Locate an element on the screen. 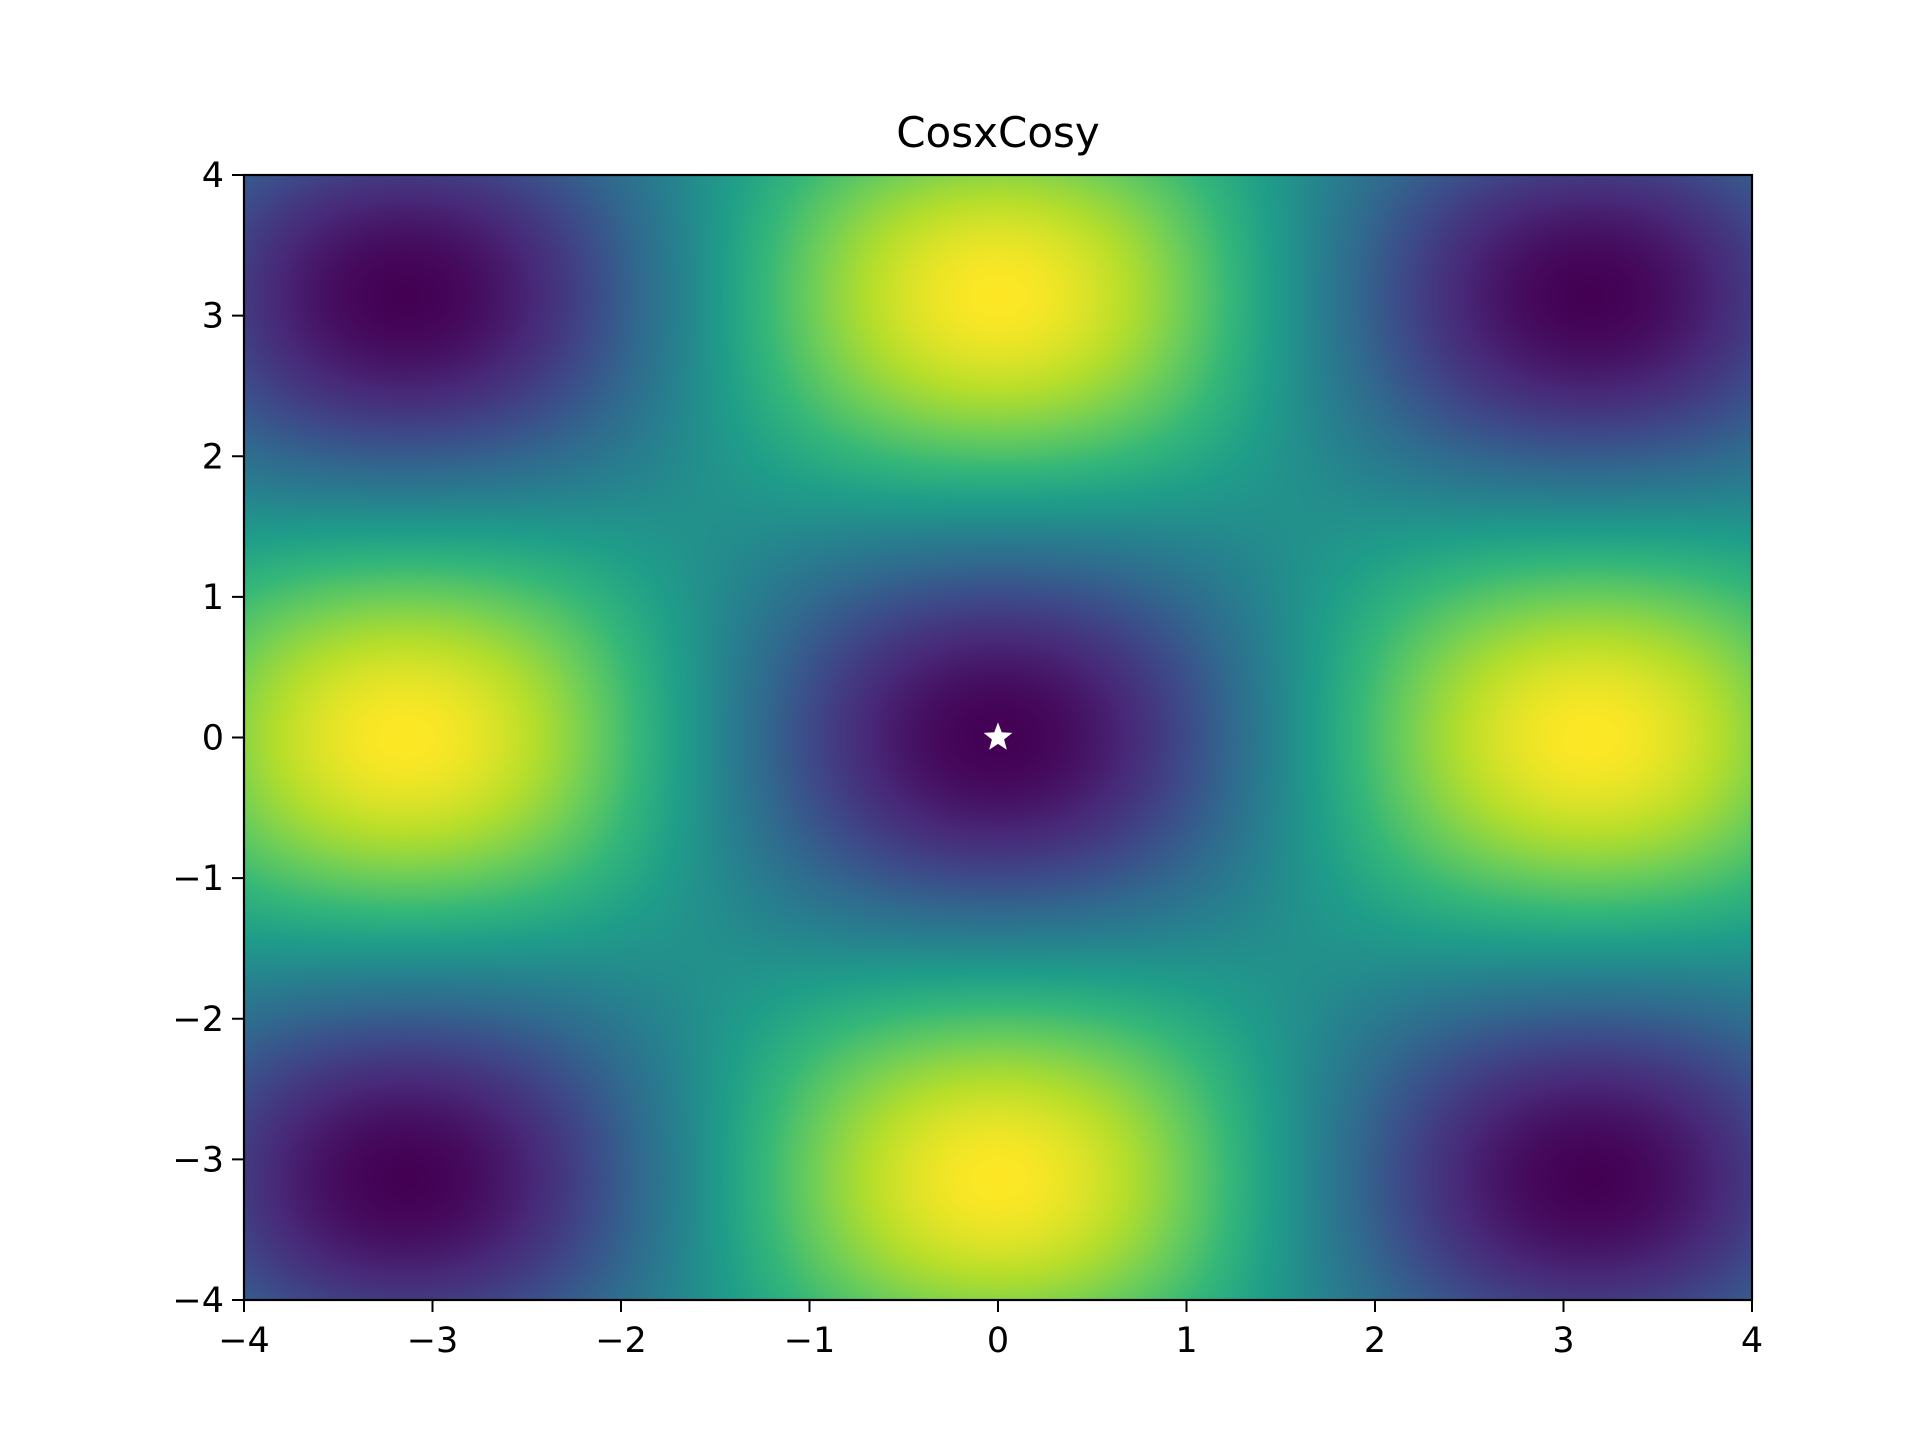  x-tick-label: 1 is located at coordinates (1186, 1341).